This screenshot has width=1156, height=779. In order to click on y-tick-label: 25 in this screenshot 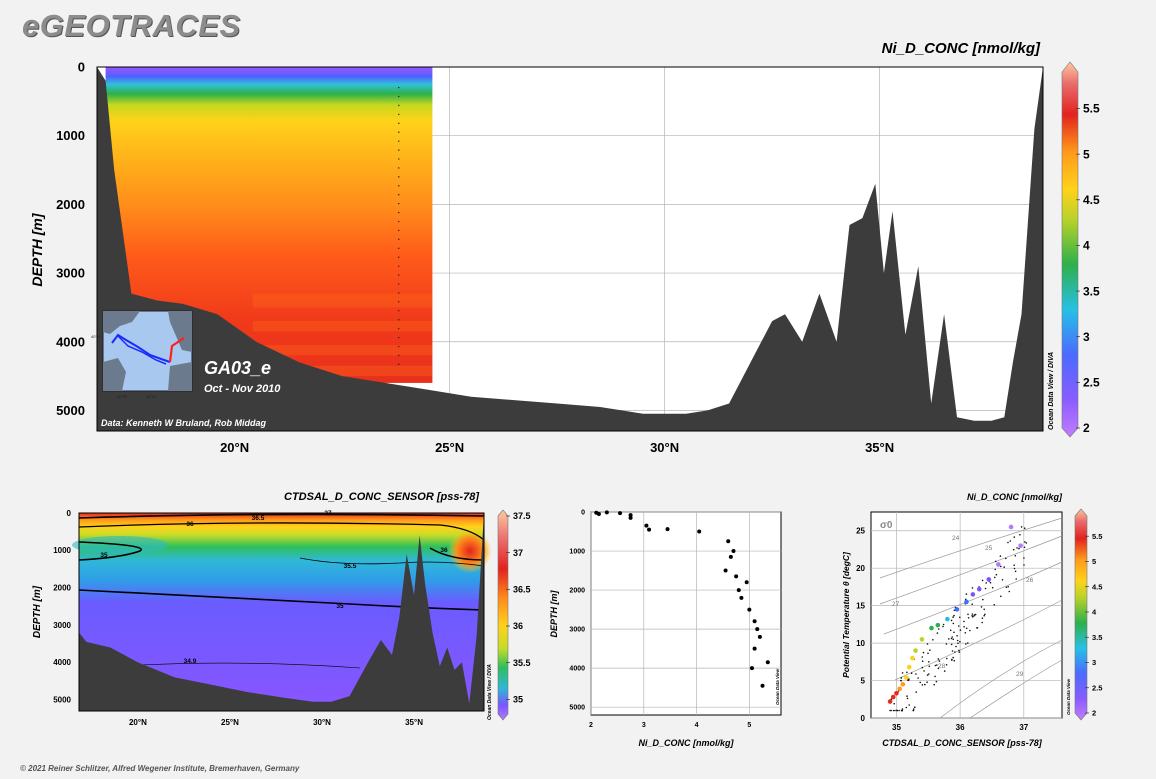, I will do `click(860, 531)`.